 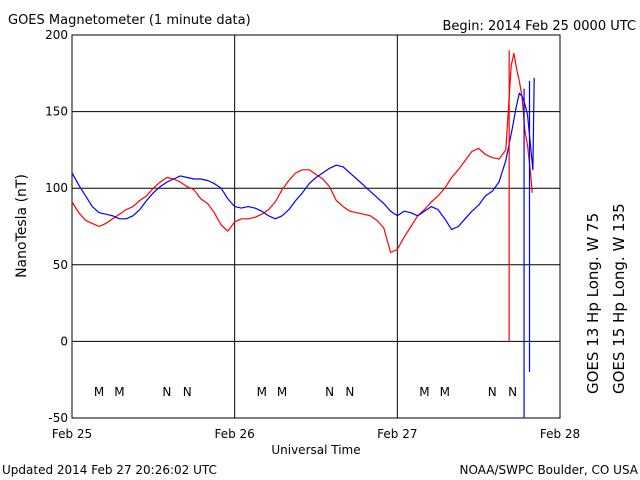 I want to click on y-axis-tick-labels: -50 0 50 100 150 200, so click(x=56, y=226).